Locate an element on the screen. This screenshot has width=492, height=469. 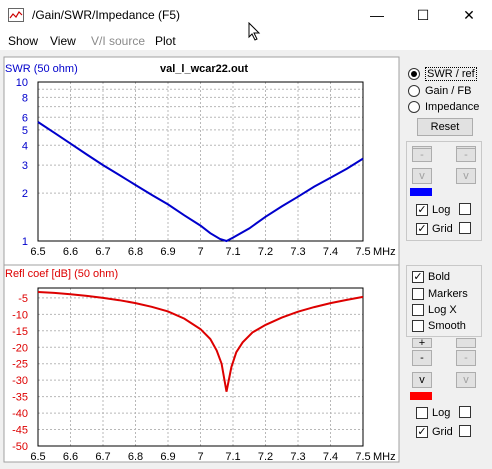
bottom-minus-right-button: - is located at coordinates (466, 358).